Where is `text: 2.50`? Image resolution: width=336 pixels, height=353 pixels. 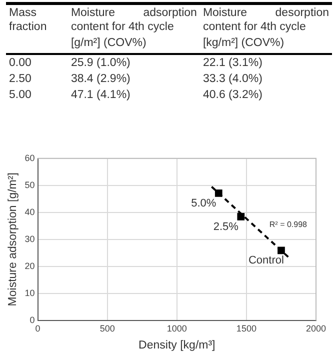 text: 2.50 is located at coordinates (20, 79).